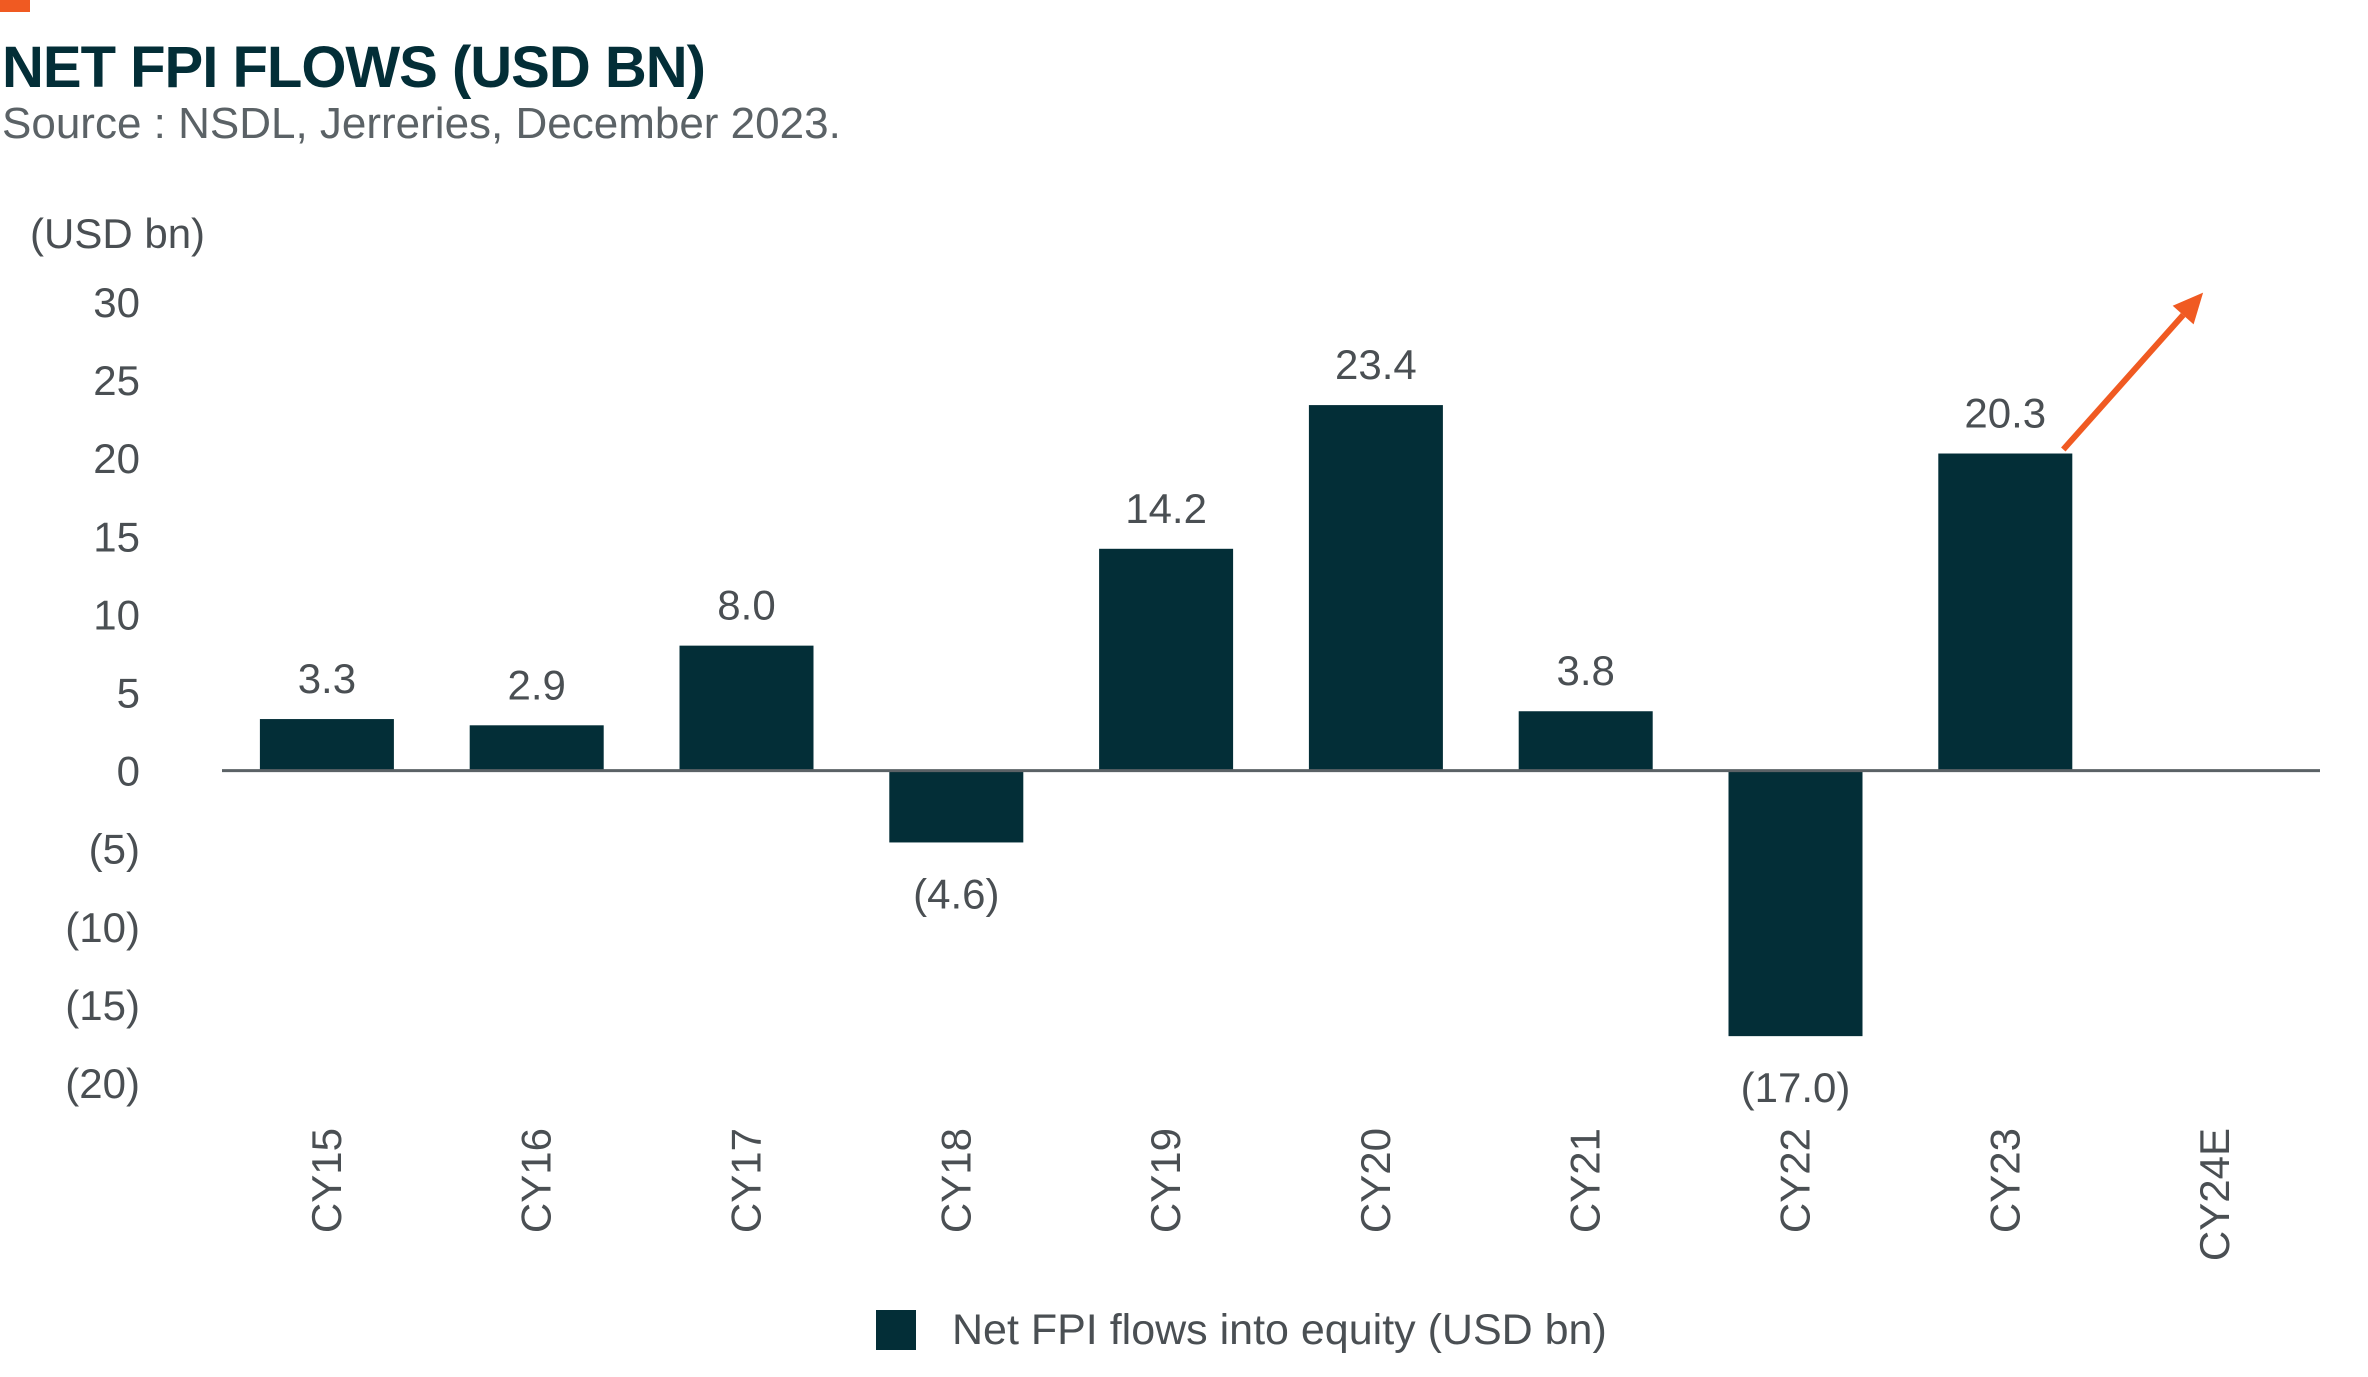 The image size is (2368, 1377). What do you see at coordinates (956, 893) in the screenshot?
I see `data-label: (4.6)` at bounding box center [956, 893].